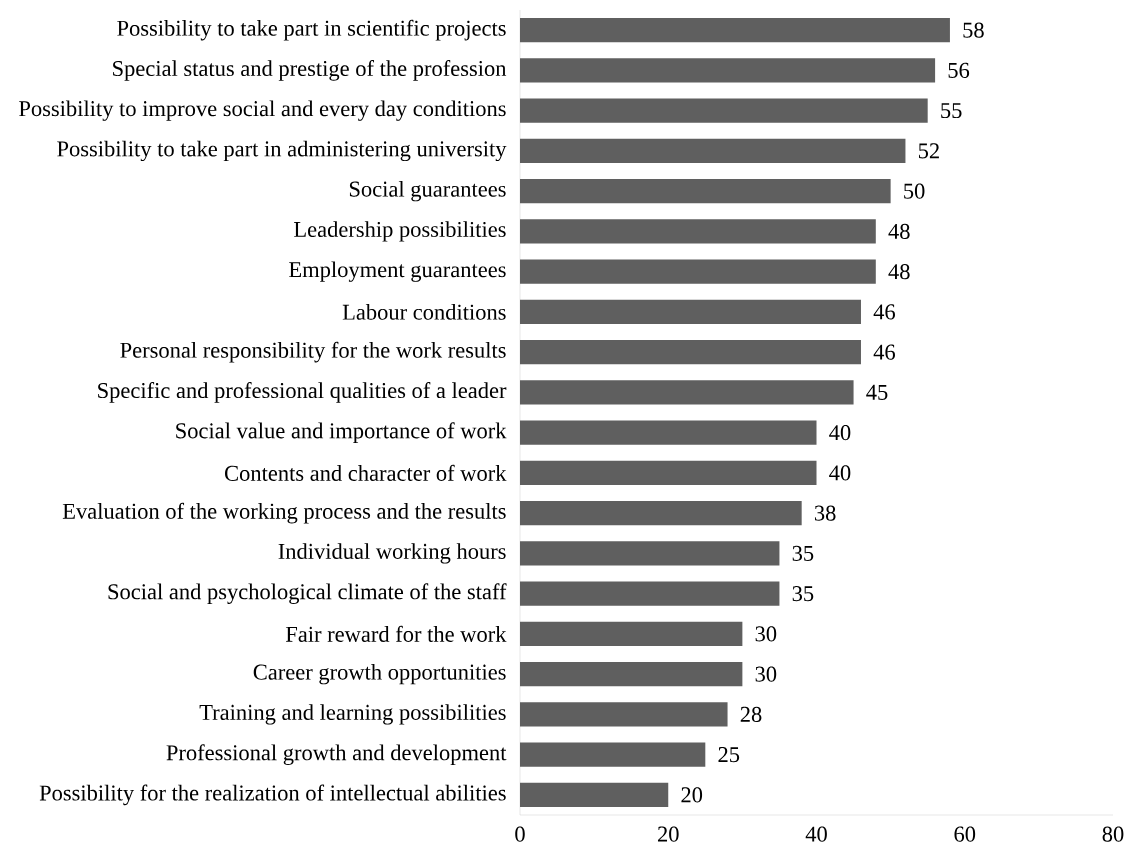  What do you see at coordinates (310, 70) in the screenshot?
I see `y-tick-label: Special status and prestige of the profession` at bounding box center [310, 70].